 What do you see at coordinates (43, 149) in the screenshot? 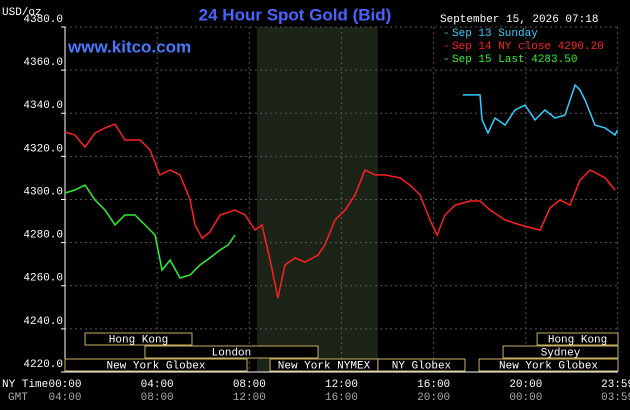
I see `y-tick-label: 4320.0` at bounding box center [43, 149].